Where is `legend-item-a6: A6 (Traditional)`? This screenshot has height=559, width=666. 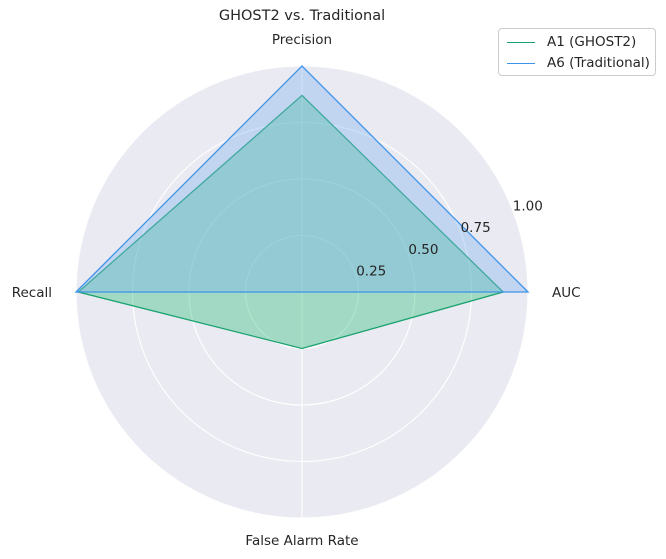 legend-item-a6: A6 (Traditional) is located at coordinates (578, 63).